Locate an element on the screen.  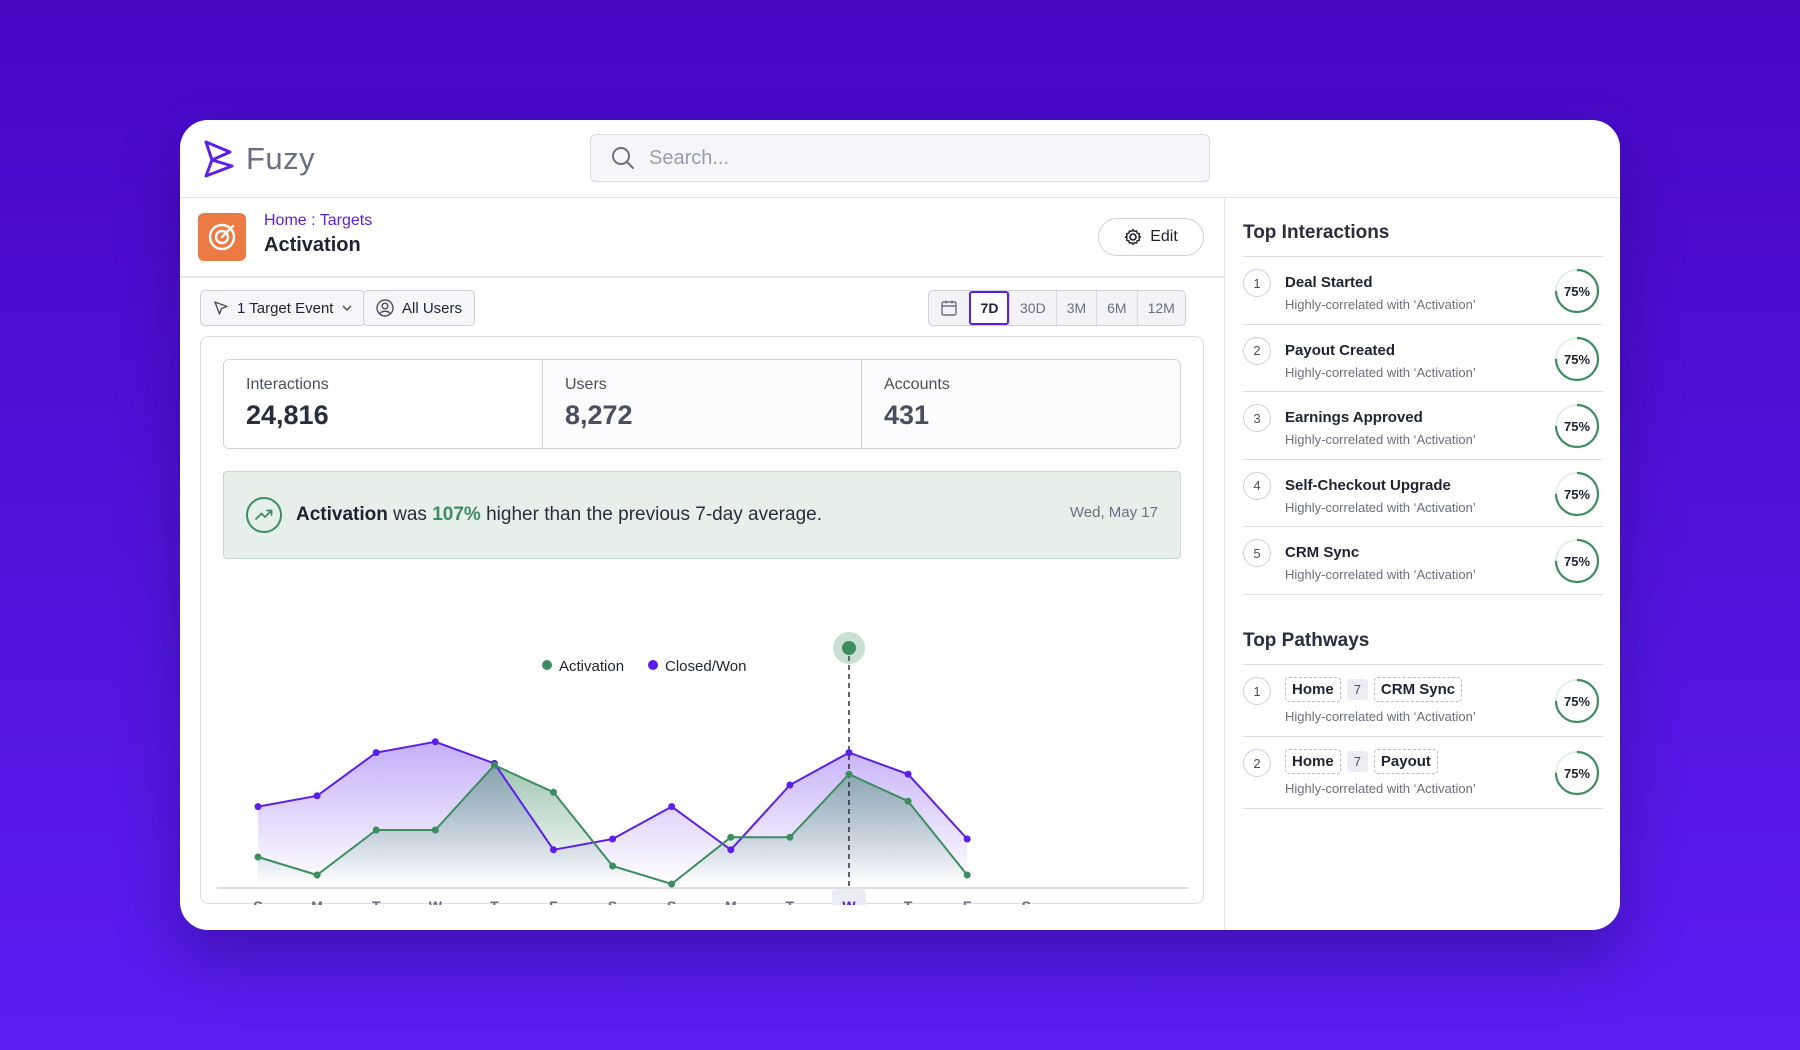
range-3m: 3M is located at coordinates (1075, 308).